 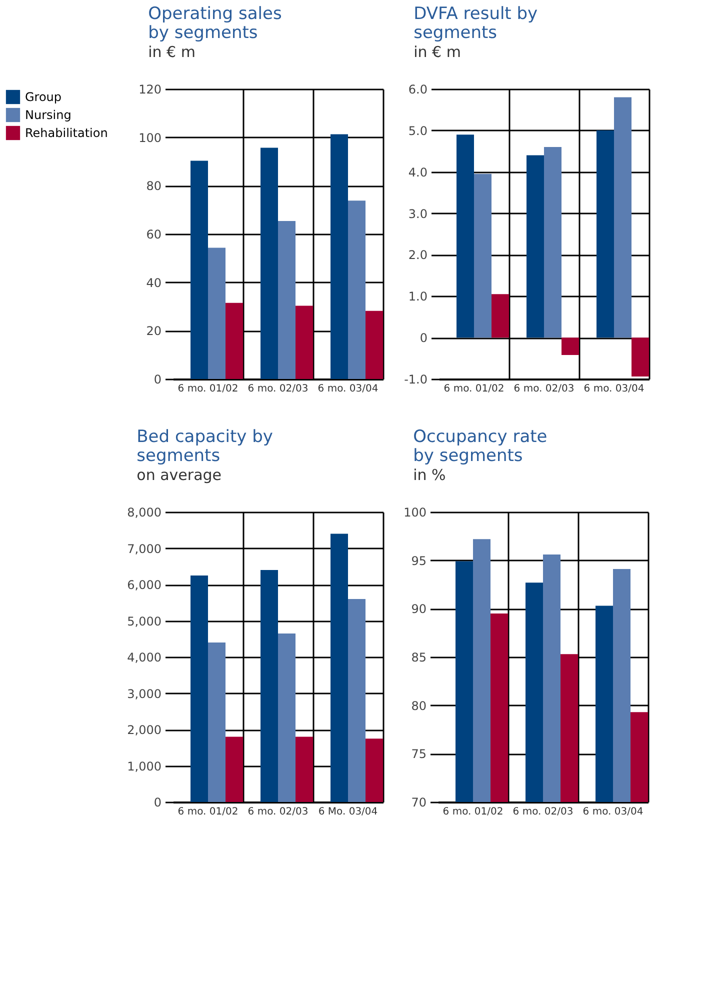 I want to click on y-tick-label: 70, so click(x=418, y=803).